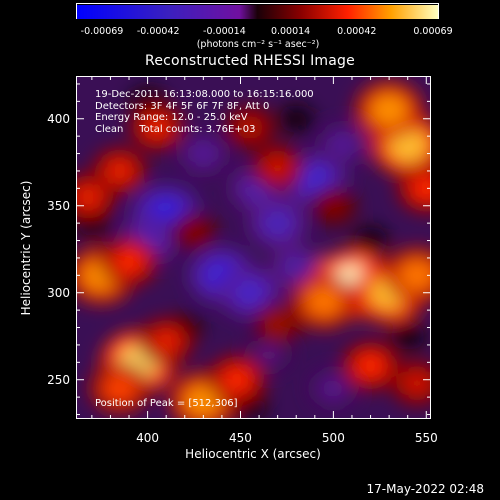  What do you see at coordinates (240, 438) in the screenshot?
I see `x-tick-label: 450` at bounding box center [240, 438].